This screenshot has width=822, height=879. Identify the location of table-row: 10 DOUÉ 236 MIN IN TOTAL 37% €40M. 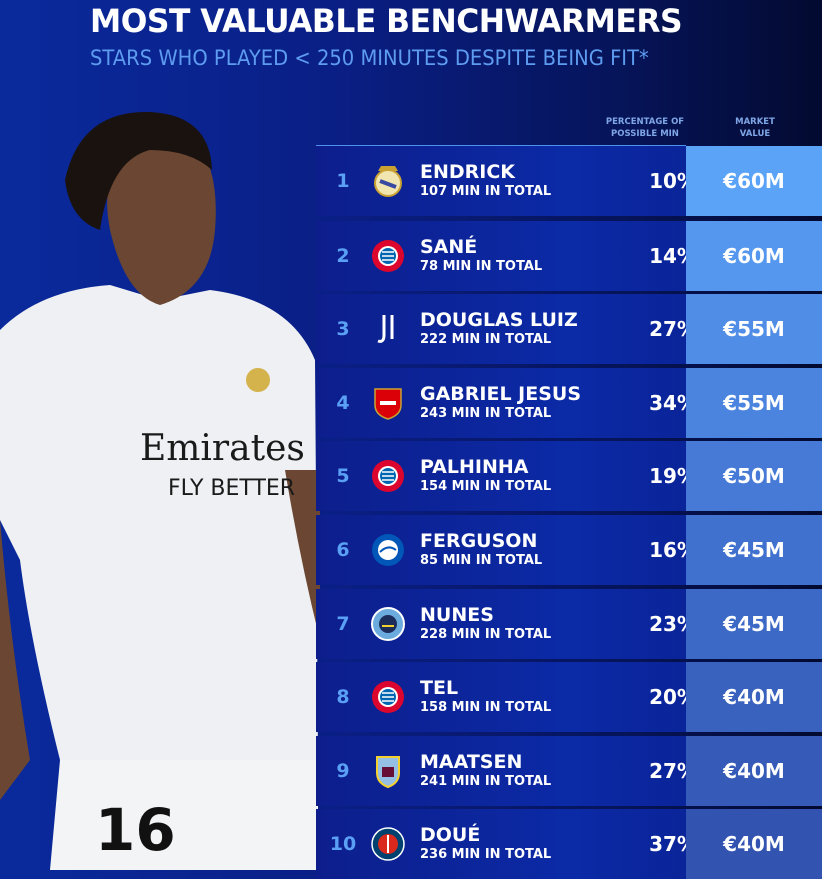
(569, 844).